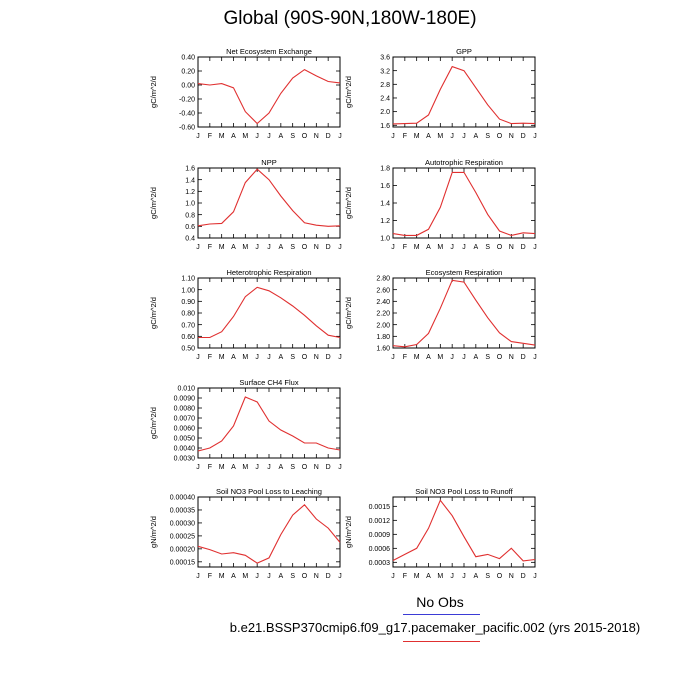 Image resolution: width=700 pixels, height=700 pixels. Describe the element at coordinates (185, 399) in the screenshot. I see `y-tick-label: 0.0090` at that location.